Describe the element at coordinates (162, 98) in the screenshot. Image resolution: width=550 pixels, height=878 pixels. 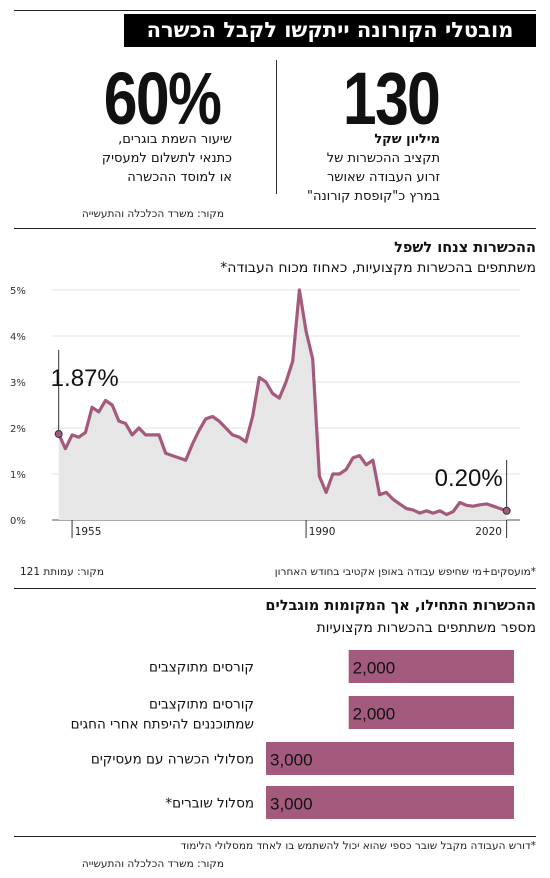
I see `stat-left-number: 60%` at that location.